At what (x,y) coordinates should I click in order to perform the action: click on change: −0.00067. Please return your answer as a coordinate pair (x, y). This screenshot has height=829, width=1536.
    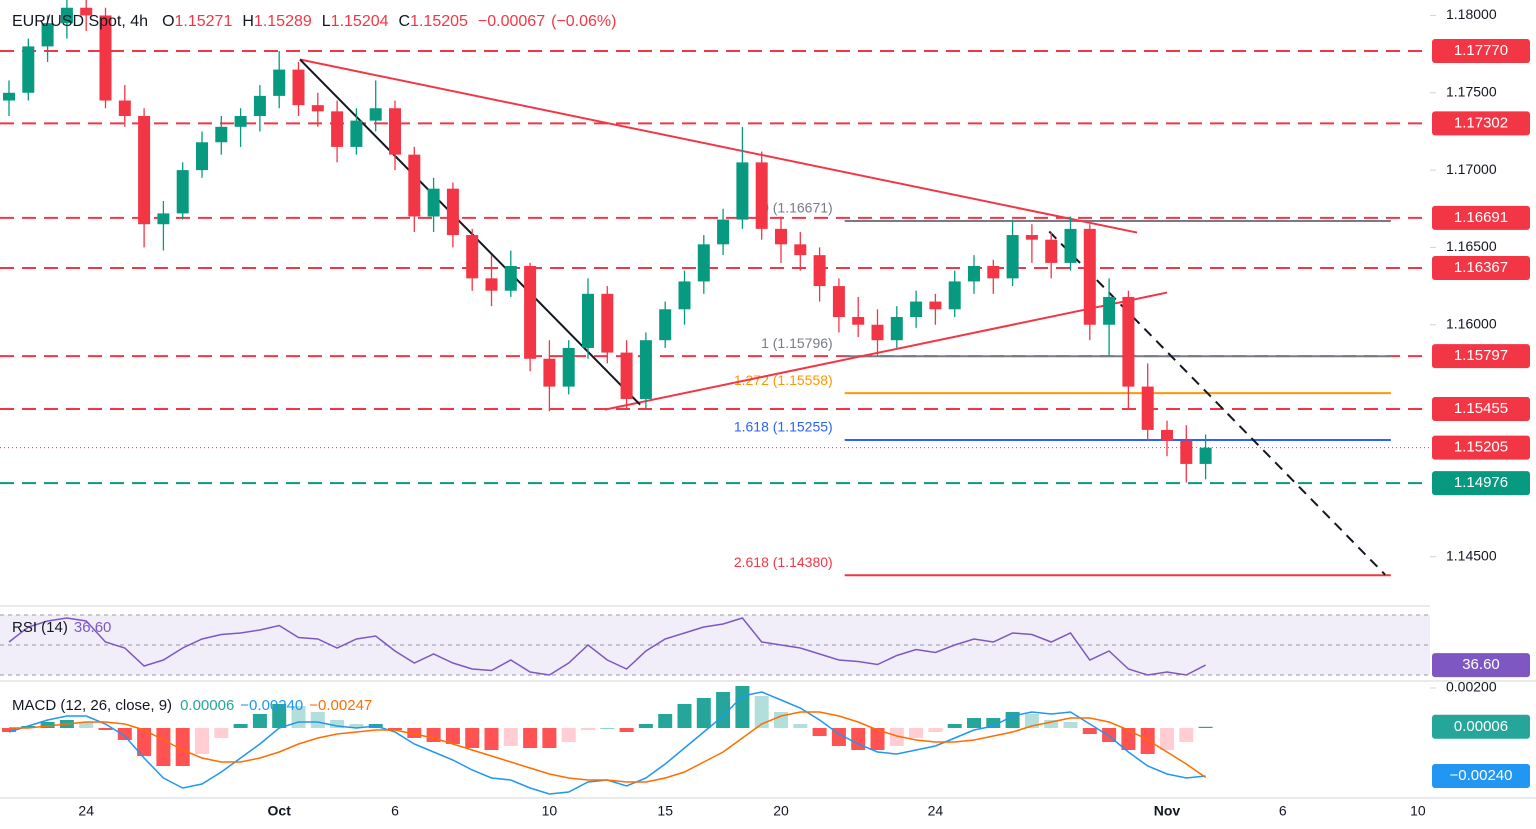
    Looking at the image, I should click on (511, 21).